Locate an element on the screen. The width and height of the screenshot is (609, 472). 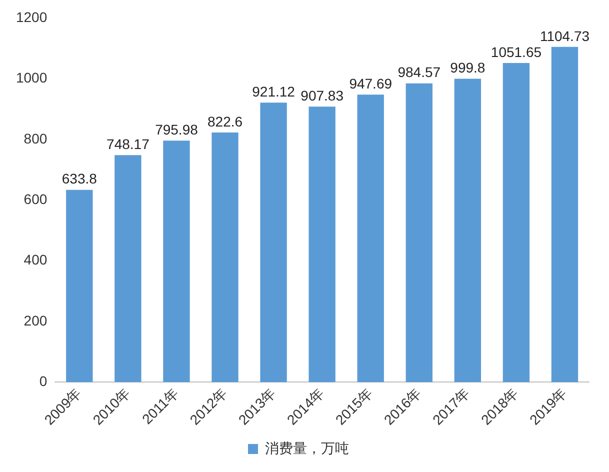
data-label: 633.8 is located at coordinates (80, 178).